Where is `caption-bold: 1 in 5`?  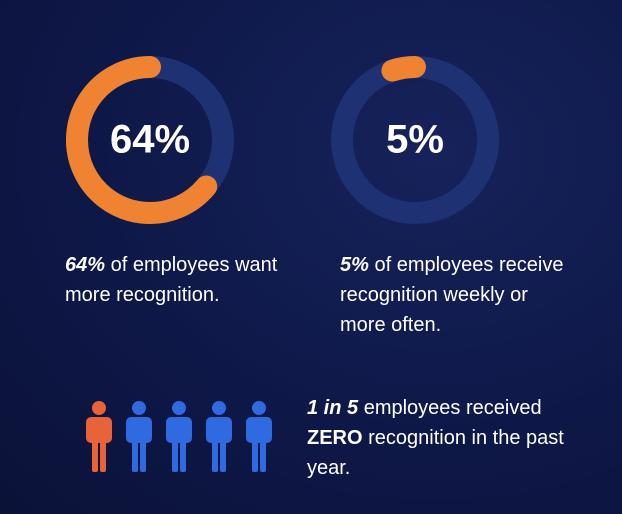 caption-bold: 1 in 5 is located at coordinates (333, 408).